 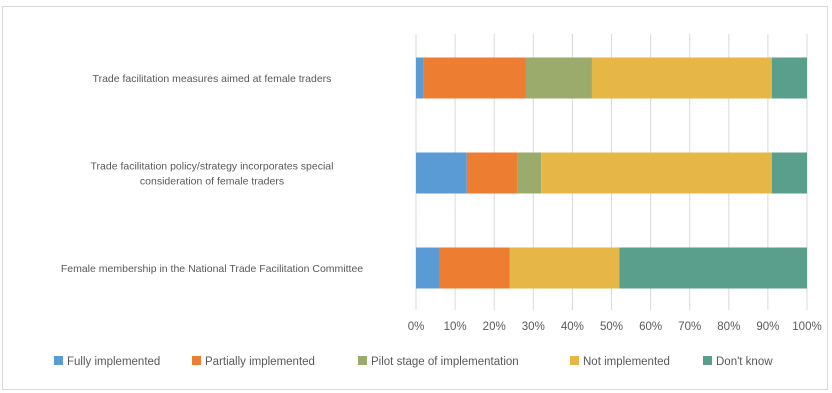 I want to click on legend-label: Don't know, so click(x=744, y=362).